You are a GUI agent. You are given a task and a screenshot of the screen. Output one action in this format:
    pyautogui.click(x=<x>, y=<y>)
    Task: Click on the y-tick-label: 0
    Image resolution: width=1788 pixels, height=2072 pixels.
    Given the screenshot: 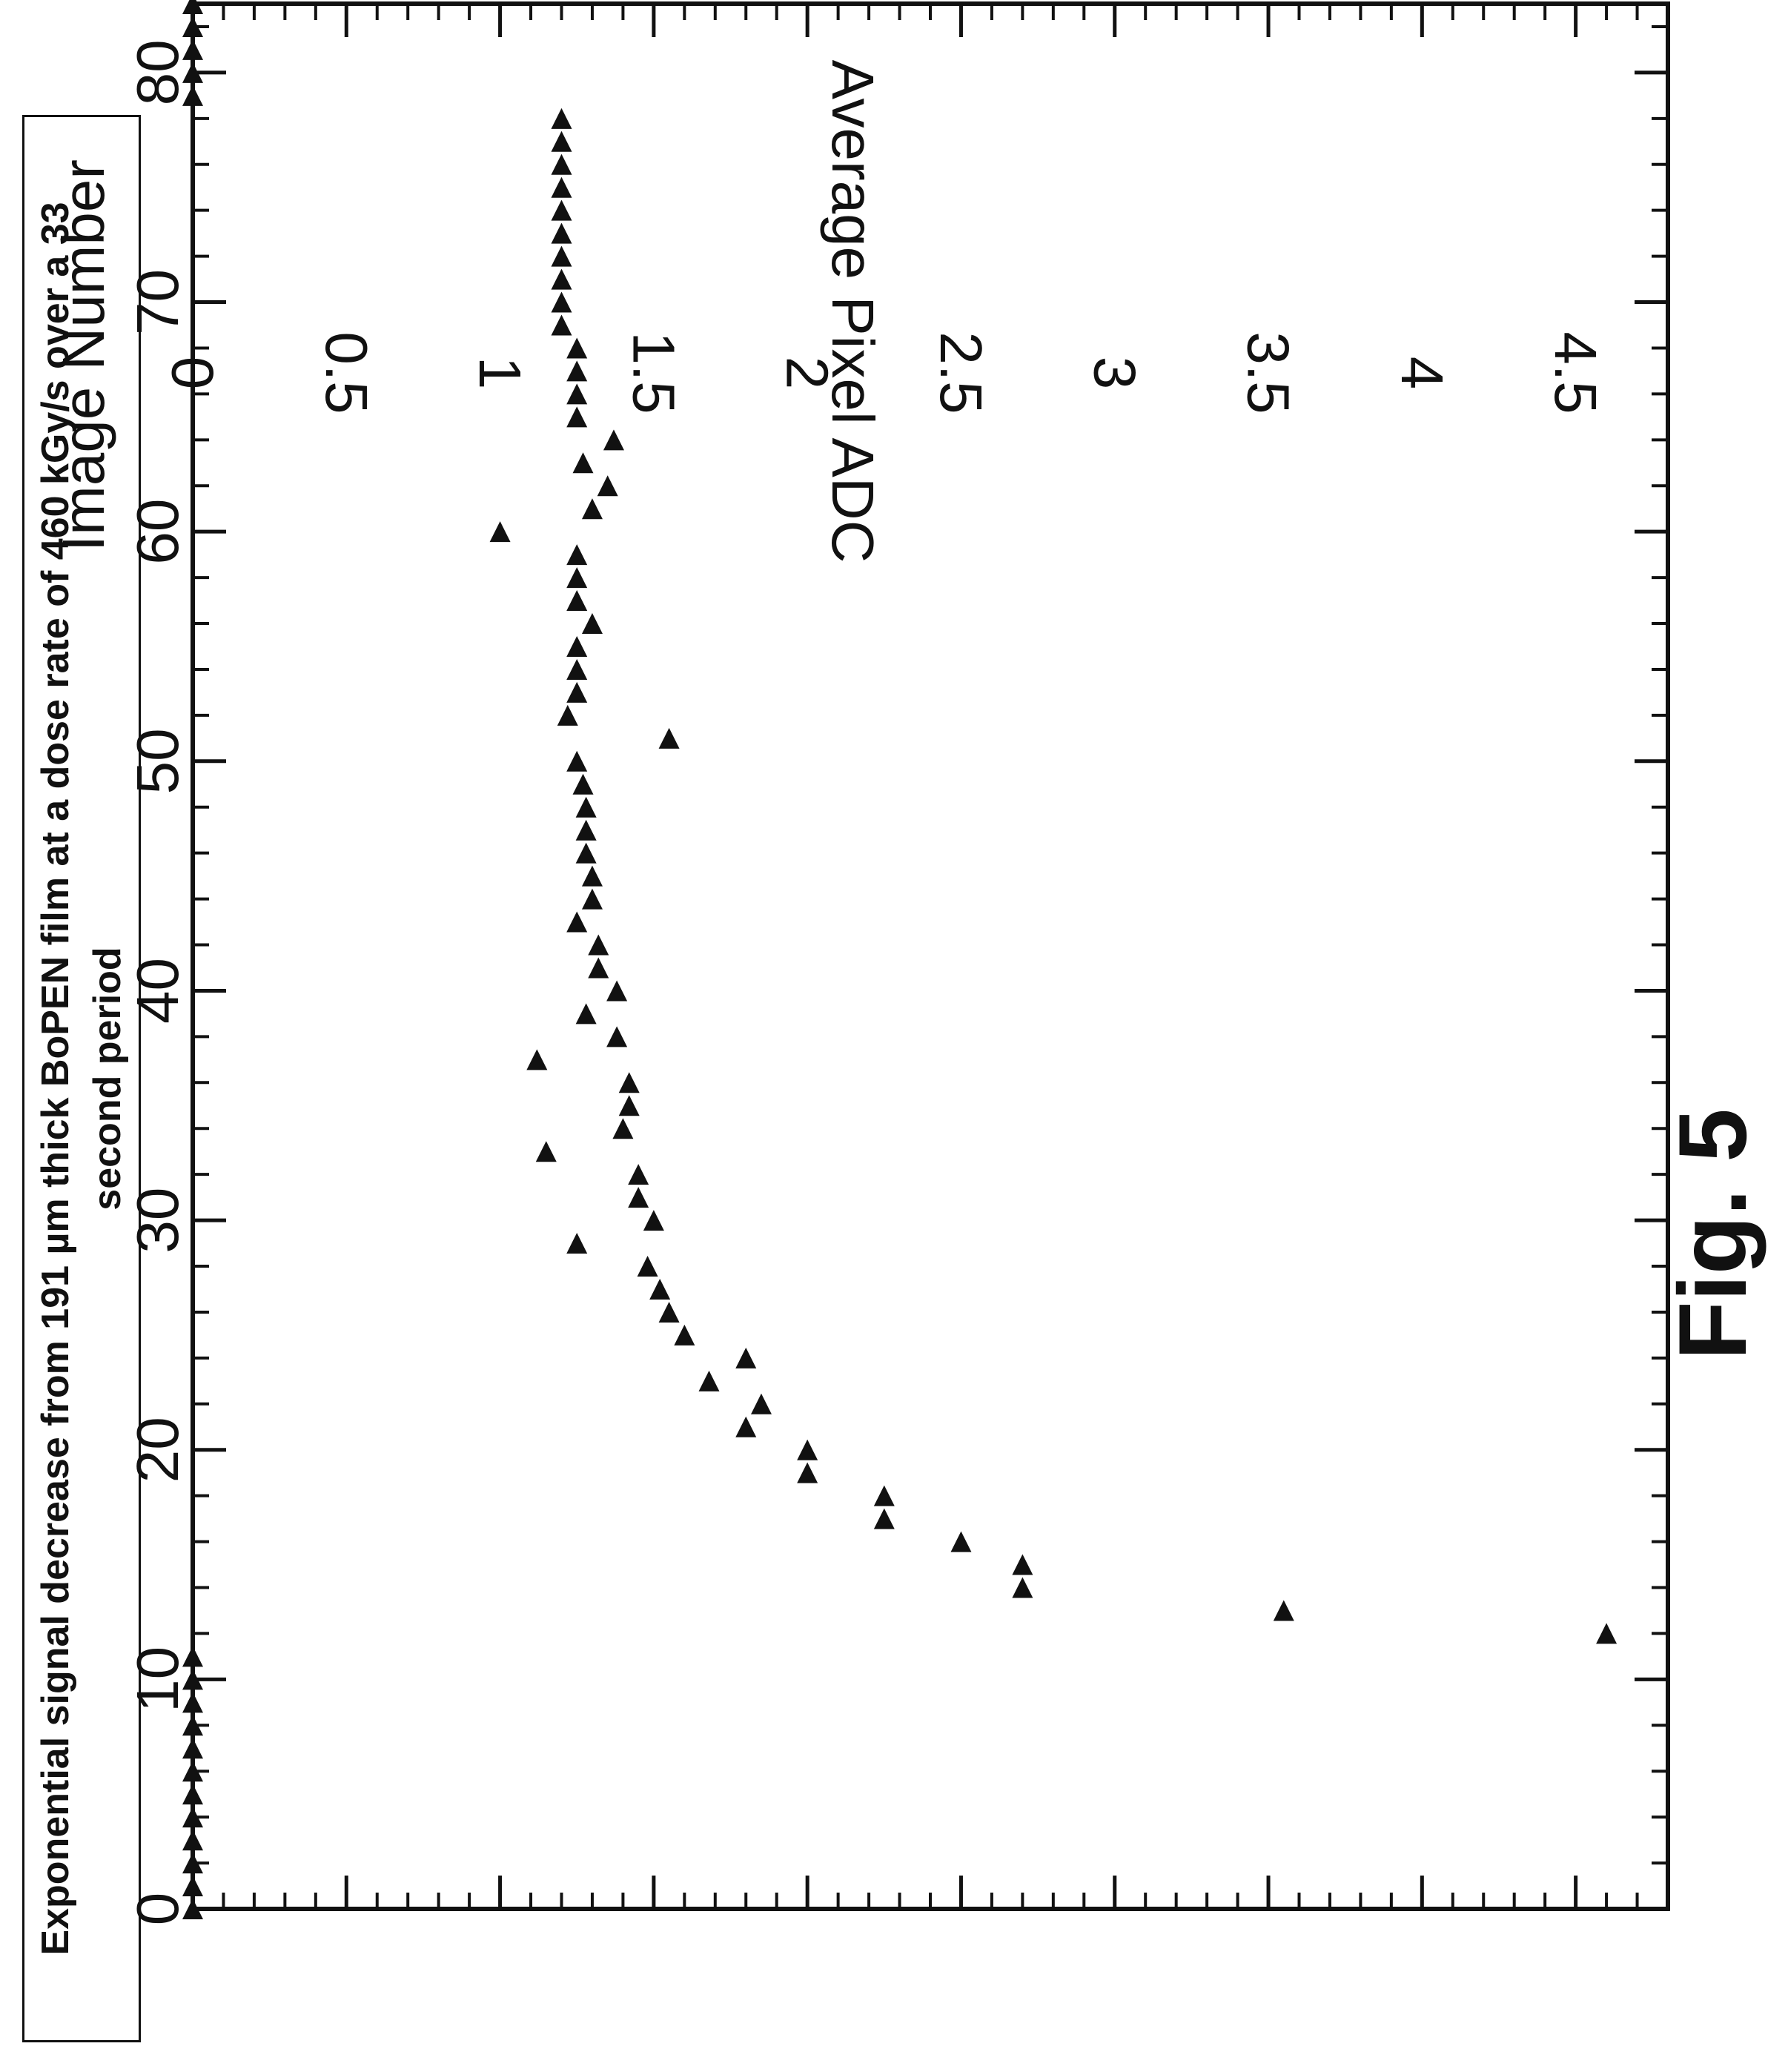 What is the action you would take?
    pyautogui.click(x=193, y=373)
    